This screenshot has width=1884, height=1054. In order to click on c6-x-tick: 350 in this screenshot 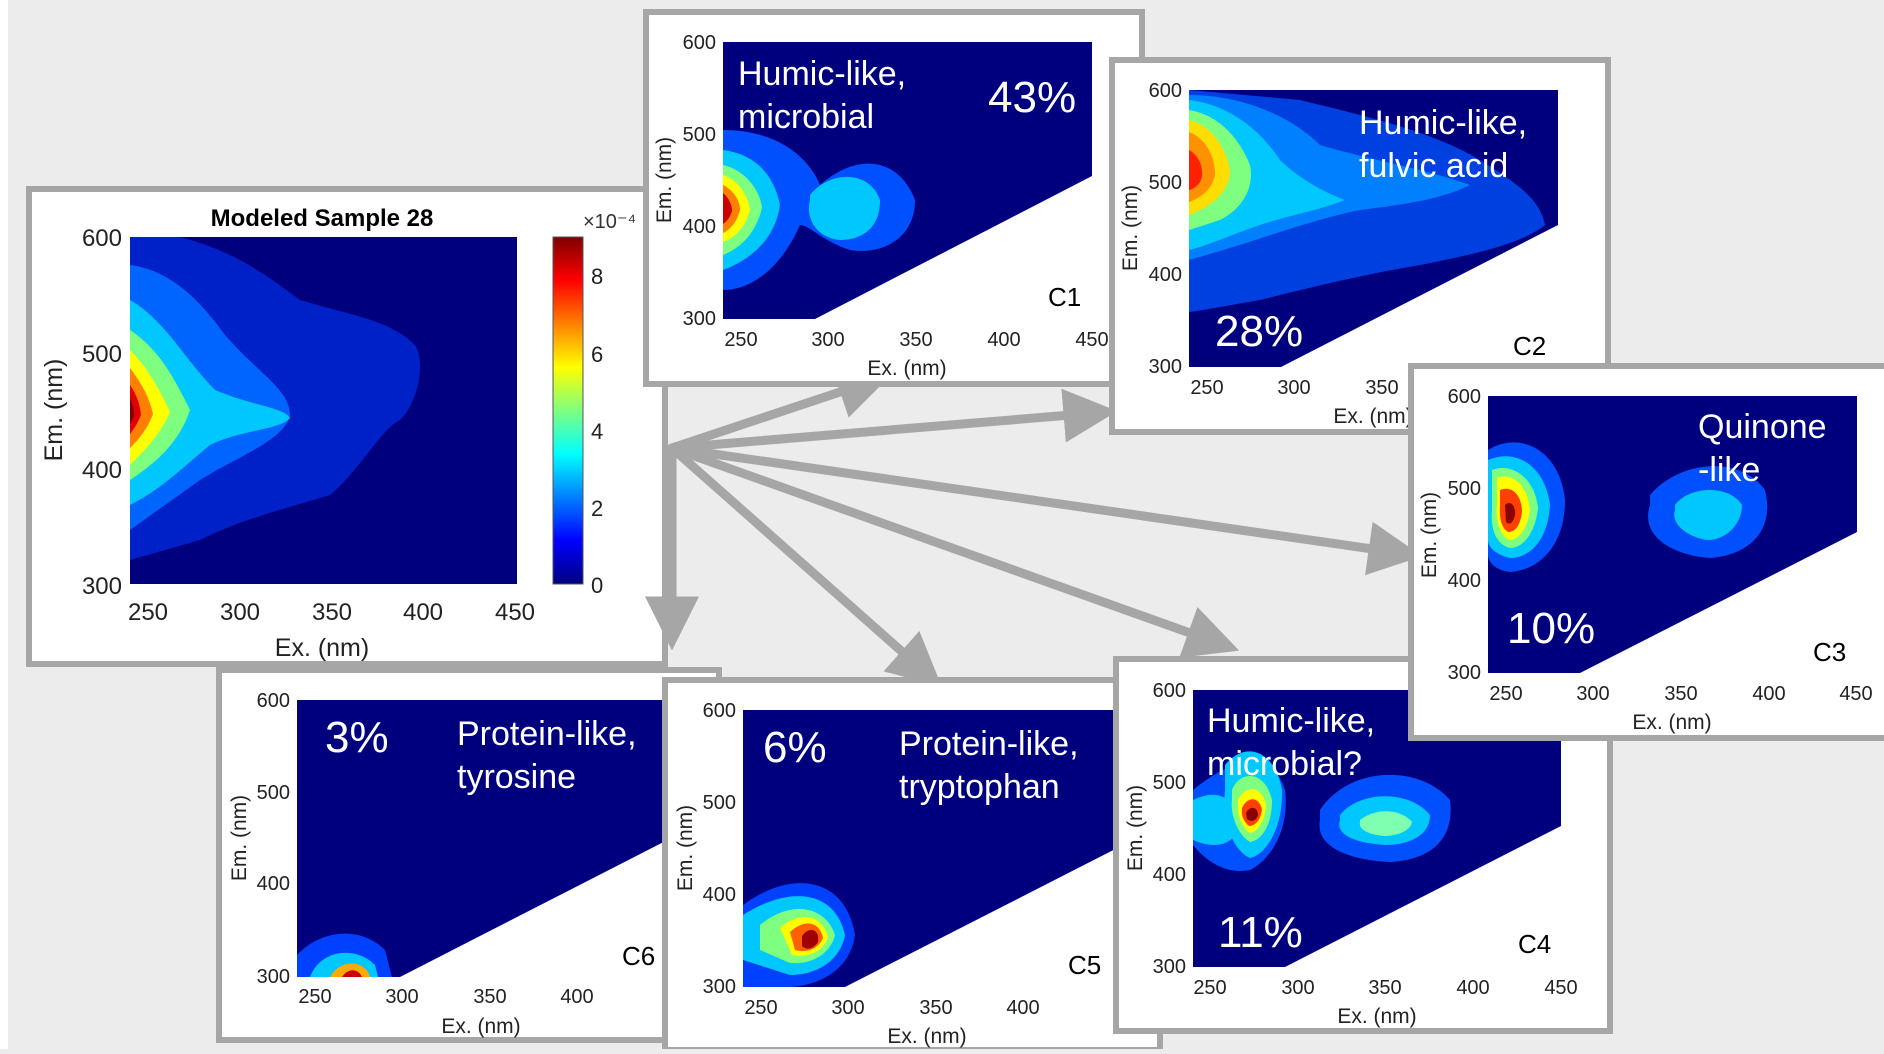, I will do `click(489, 997)`.